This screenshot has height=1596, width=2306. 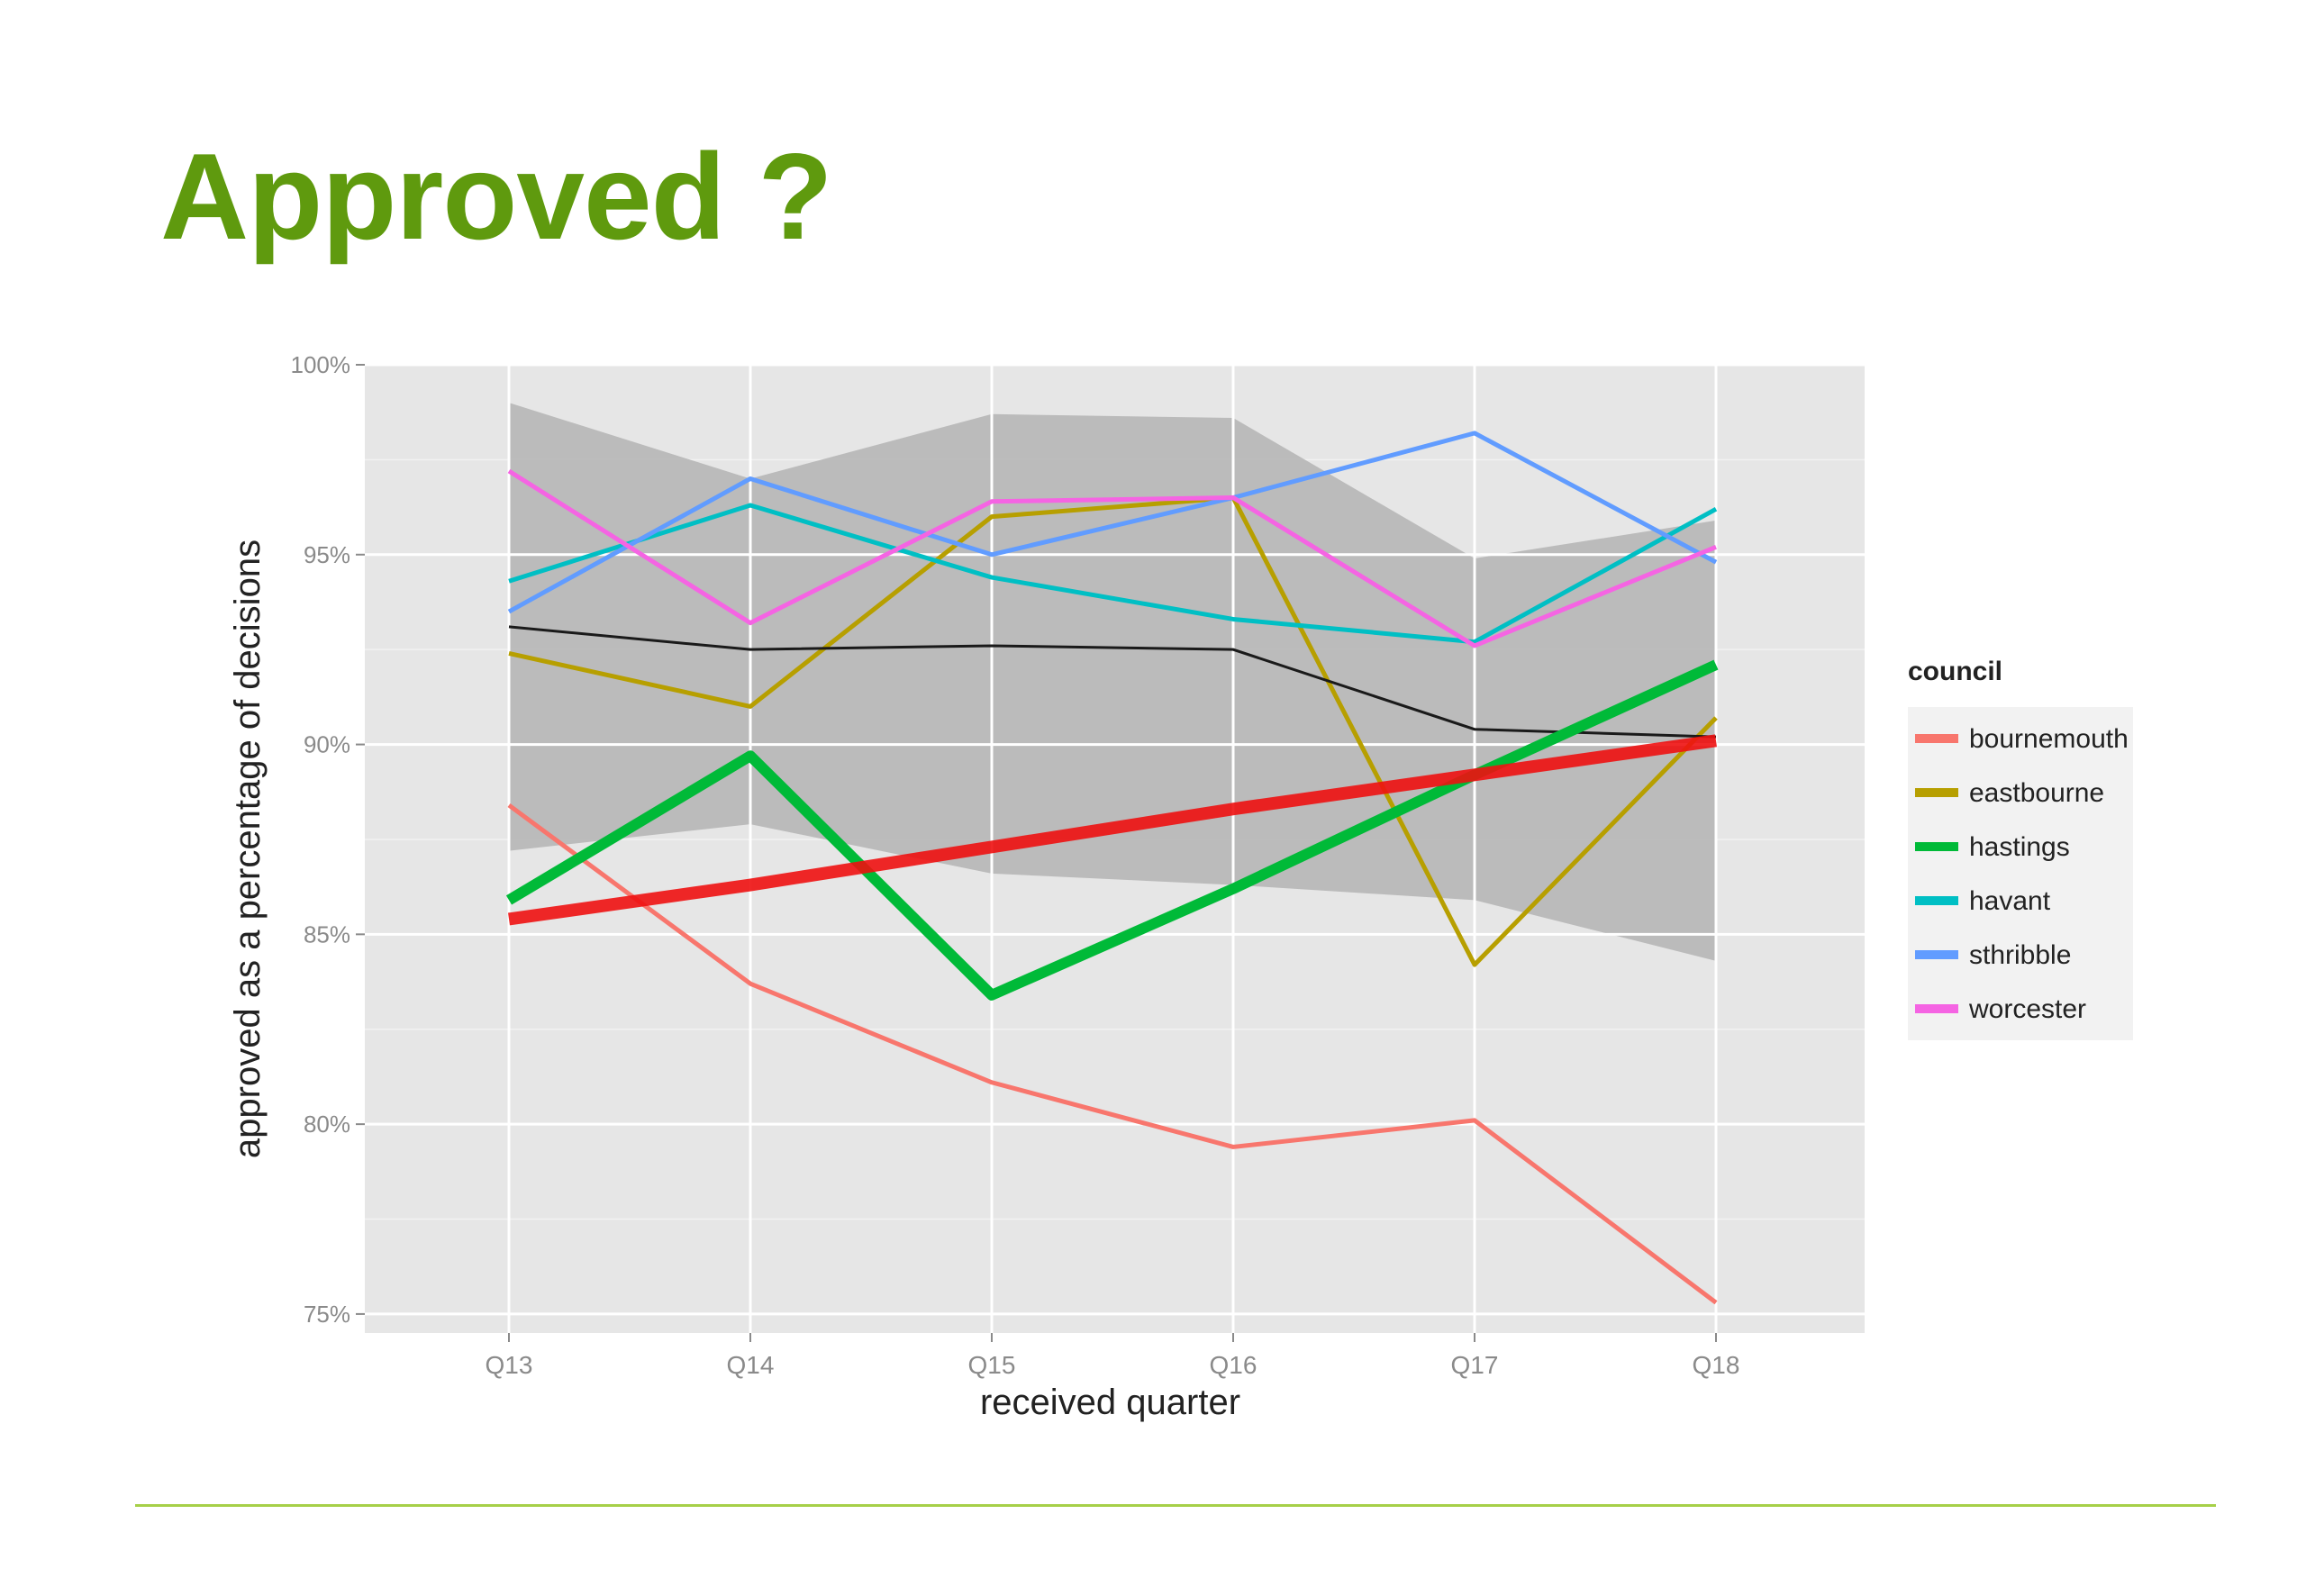 I want to click on x-axis-title: received quarter, so click(x=1110, y=1402).